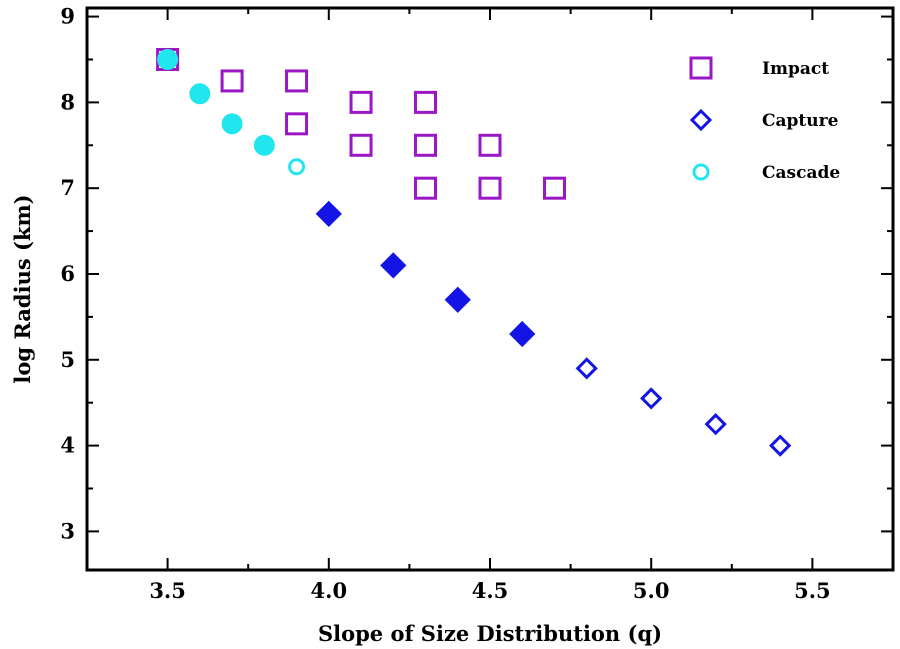 The image size is (900, 649). I want to click on y-tick-label: 6, so click(67, 273).